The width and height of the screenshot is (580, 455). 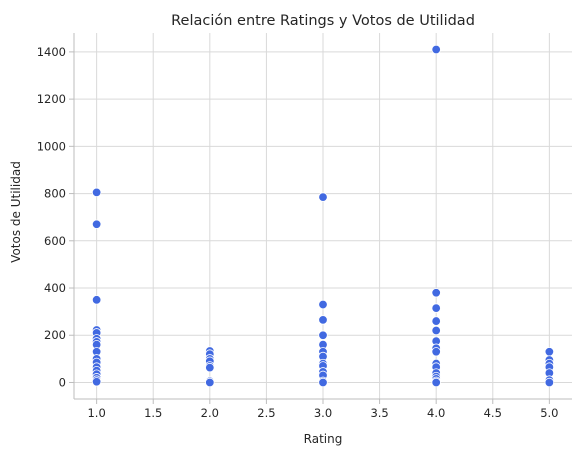 I want to click on y-tick-label: 600, so click(x=55, y=241).